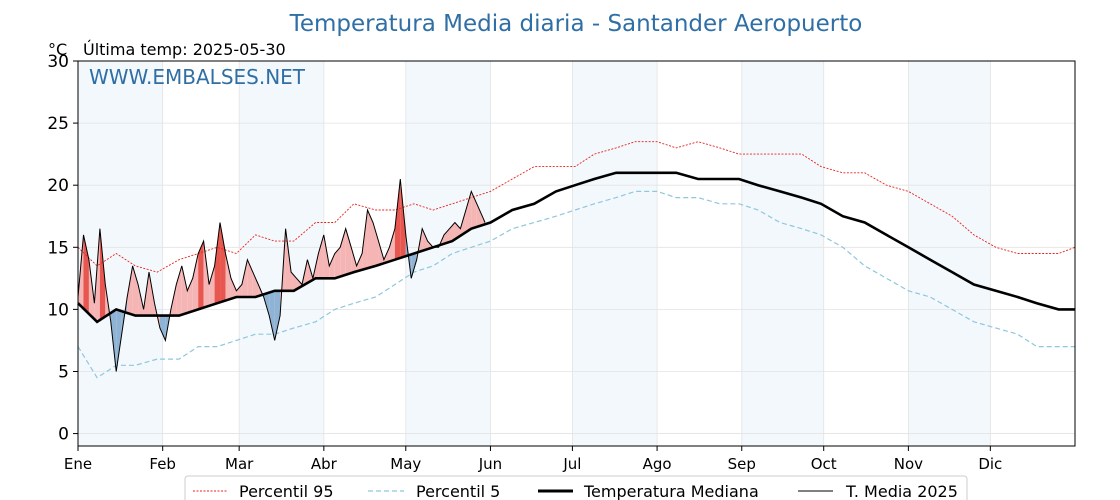  Describe the element at coordinates (58, 62) in the screenshot. I see `ytick-label-30: 30` at that location.